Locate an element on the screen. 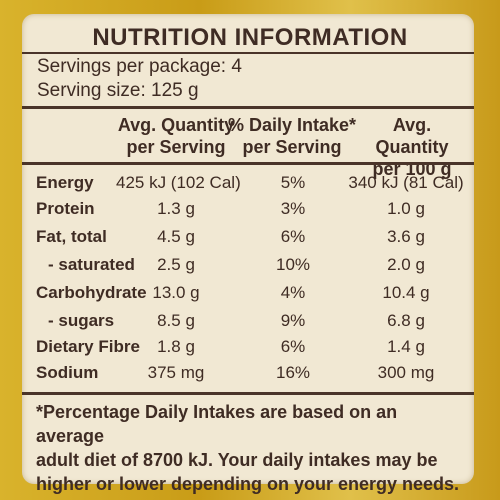 Image resolution: width=500 pixels, height=500 pixels. row-label: Fat, total is located at coordinates (71, 236).